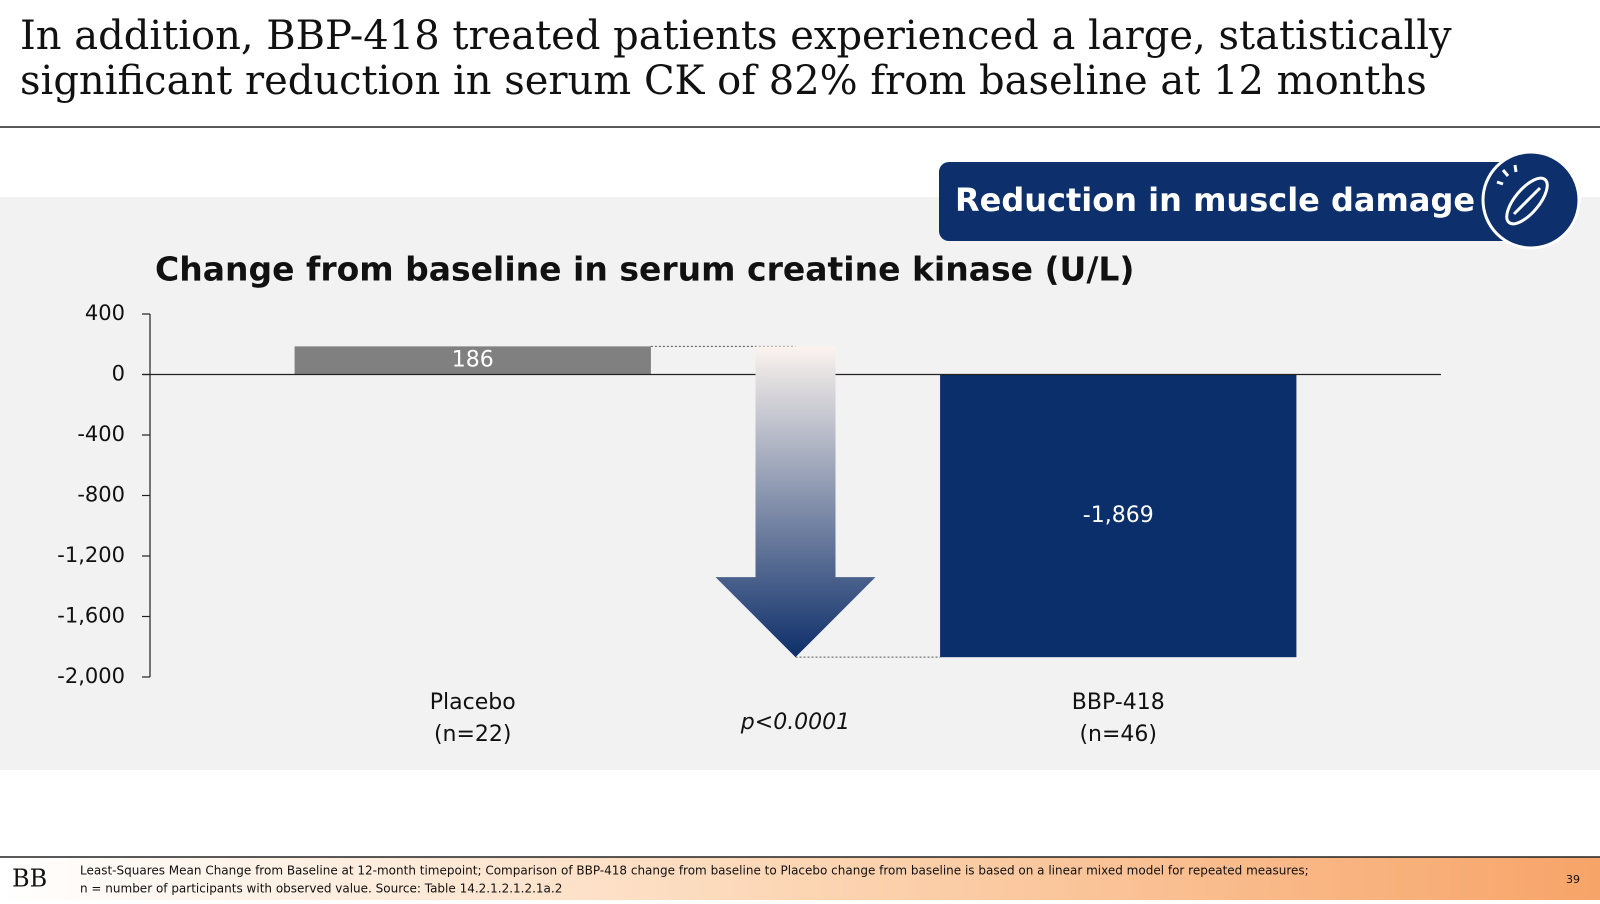 This screenshot has width=1600, height=904. Describe the element at coordinates (473, 734) in the screenshot. I see `x-tick-label: (n=22)` at that location.